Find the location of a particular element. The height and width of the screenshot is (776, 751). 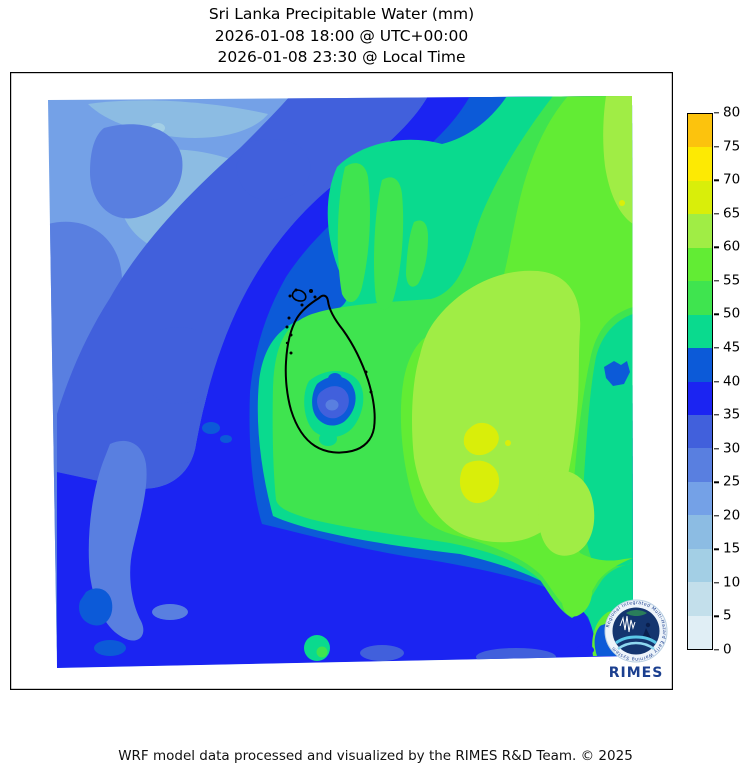

logo-seismograph-trace is located at coordinates (627, 624).